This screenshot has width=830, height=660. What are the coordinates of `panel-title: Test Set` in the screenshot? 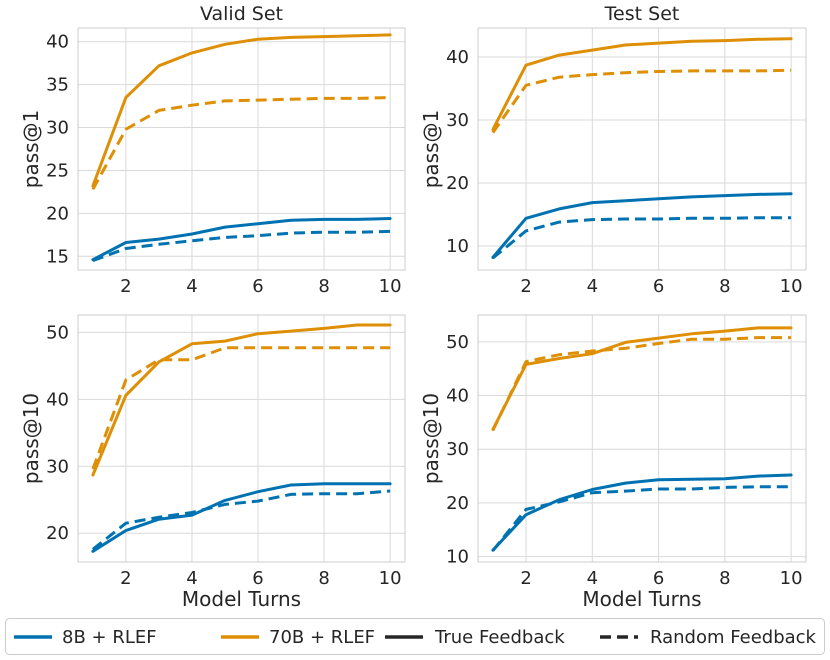 It's located at (642, 14).